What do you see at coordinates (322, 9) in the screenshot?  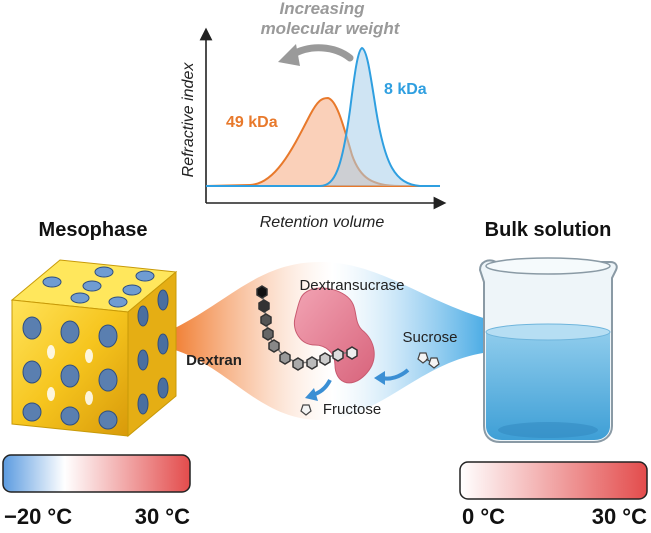 I see `chart-title-line1: Increasing` at bounding box center [322, 9].